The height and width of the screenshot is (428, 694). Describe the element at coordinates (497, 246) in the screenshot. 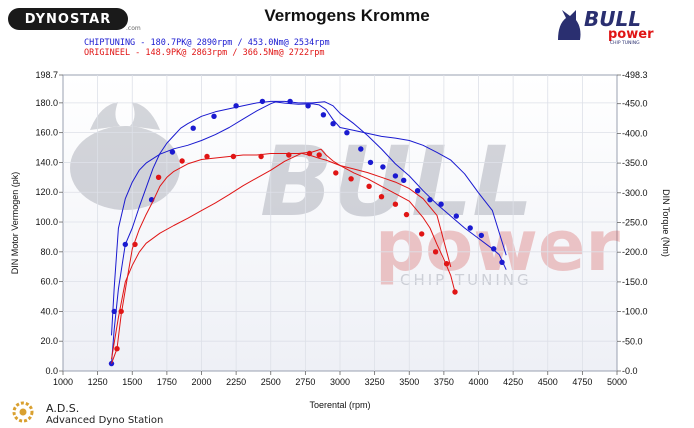

I see `watermark-power-text: power` at that location.